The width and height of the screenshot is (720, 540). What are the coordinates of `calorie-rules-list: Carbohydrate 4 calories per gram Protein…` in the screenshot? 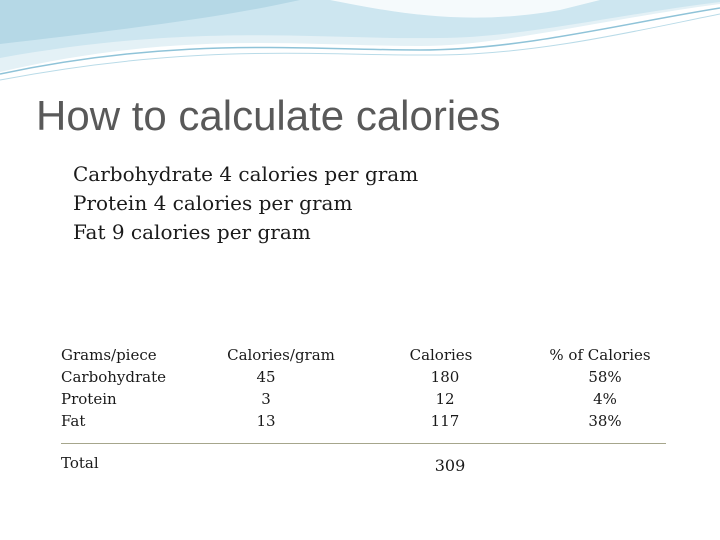 It's located at (245, 203).